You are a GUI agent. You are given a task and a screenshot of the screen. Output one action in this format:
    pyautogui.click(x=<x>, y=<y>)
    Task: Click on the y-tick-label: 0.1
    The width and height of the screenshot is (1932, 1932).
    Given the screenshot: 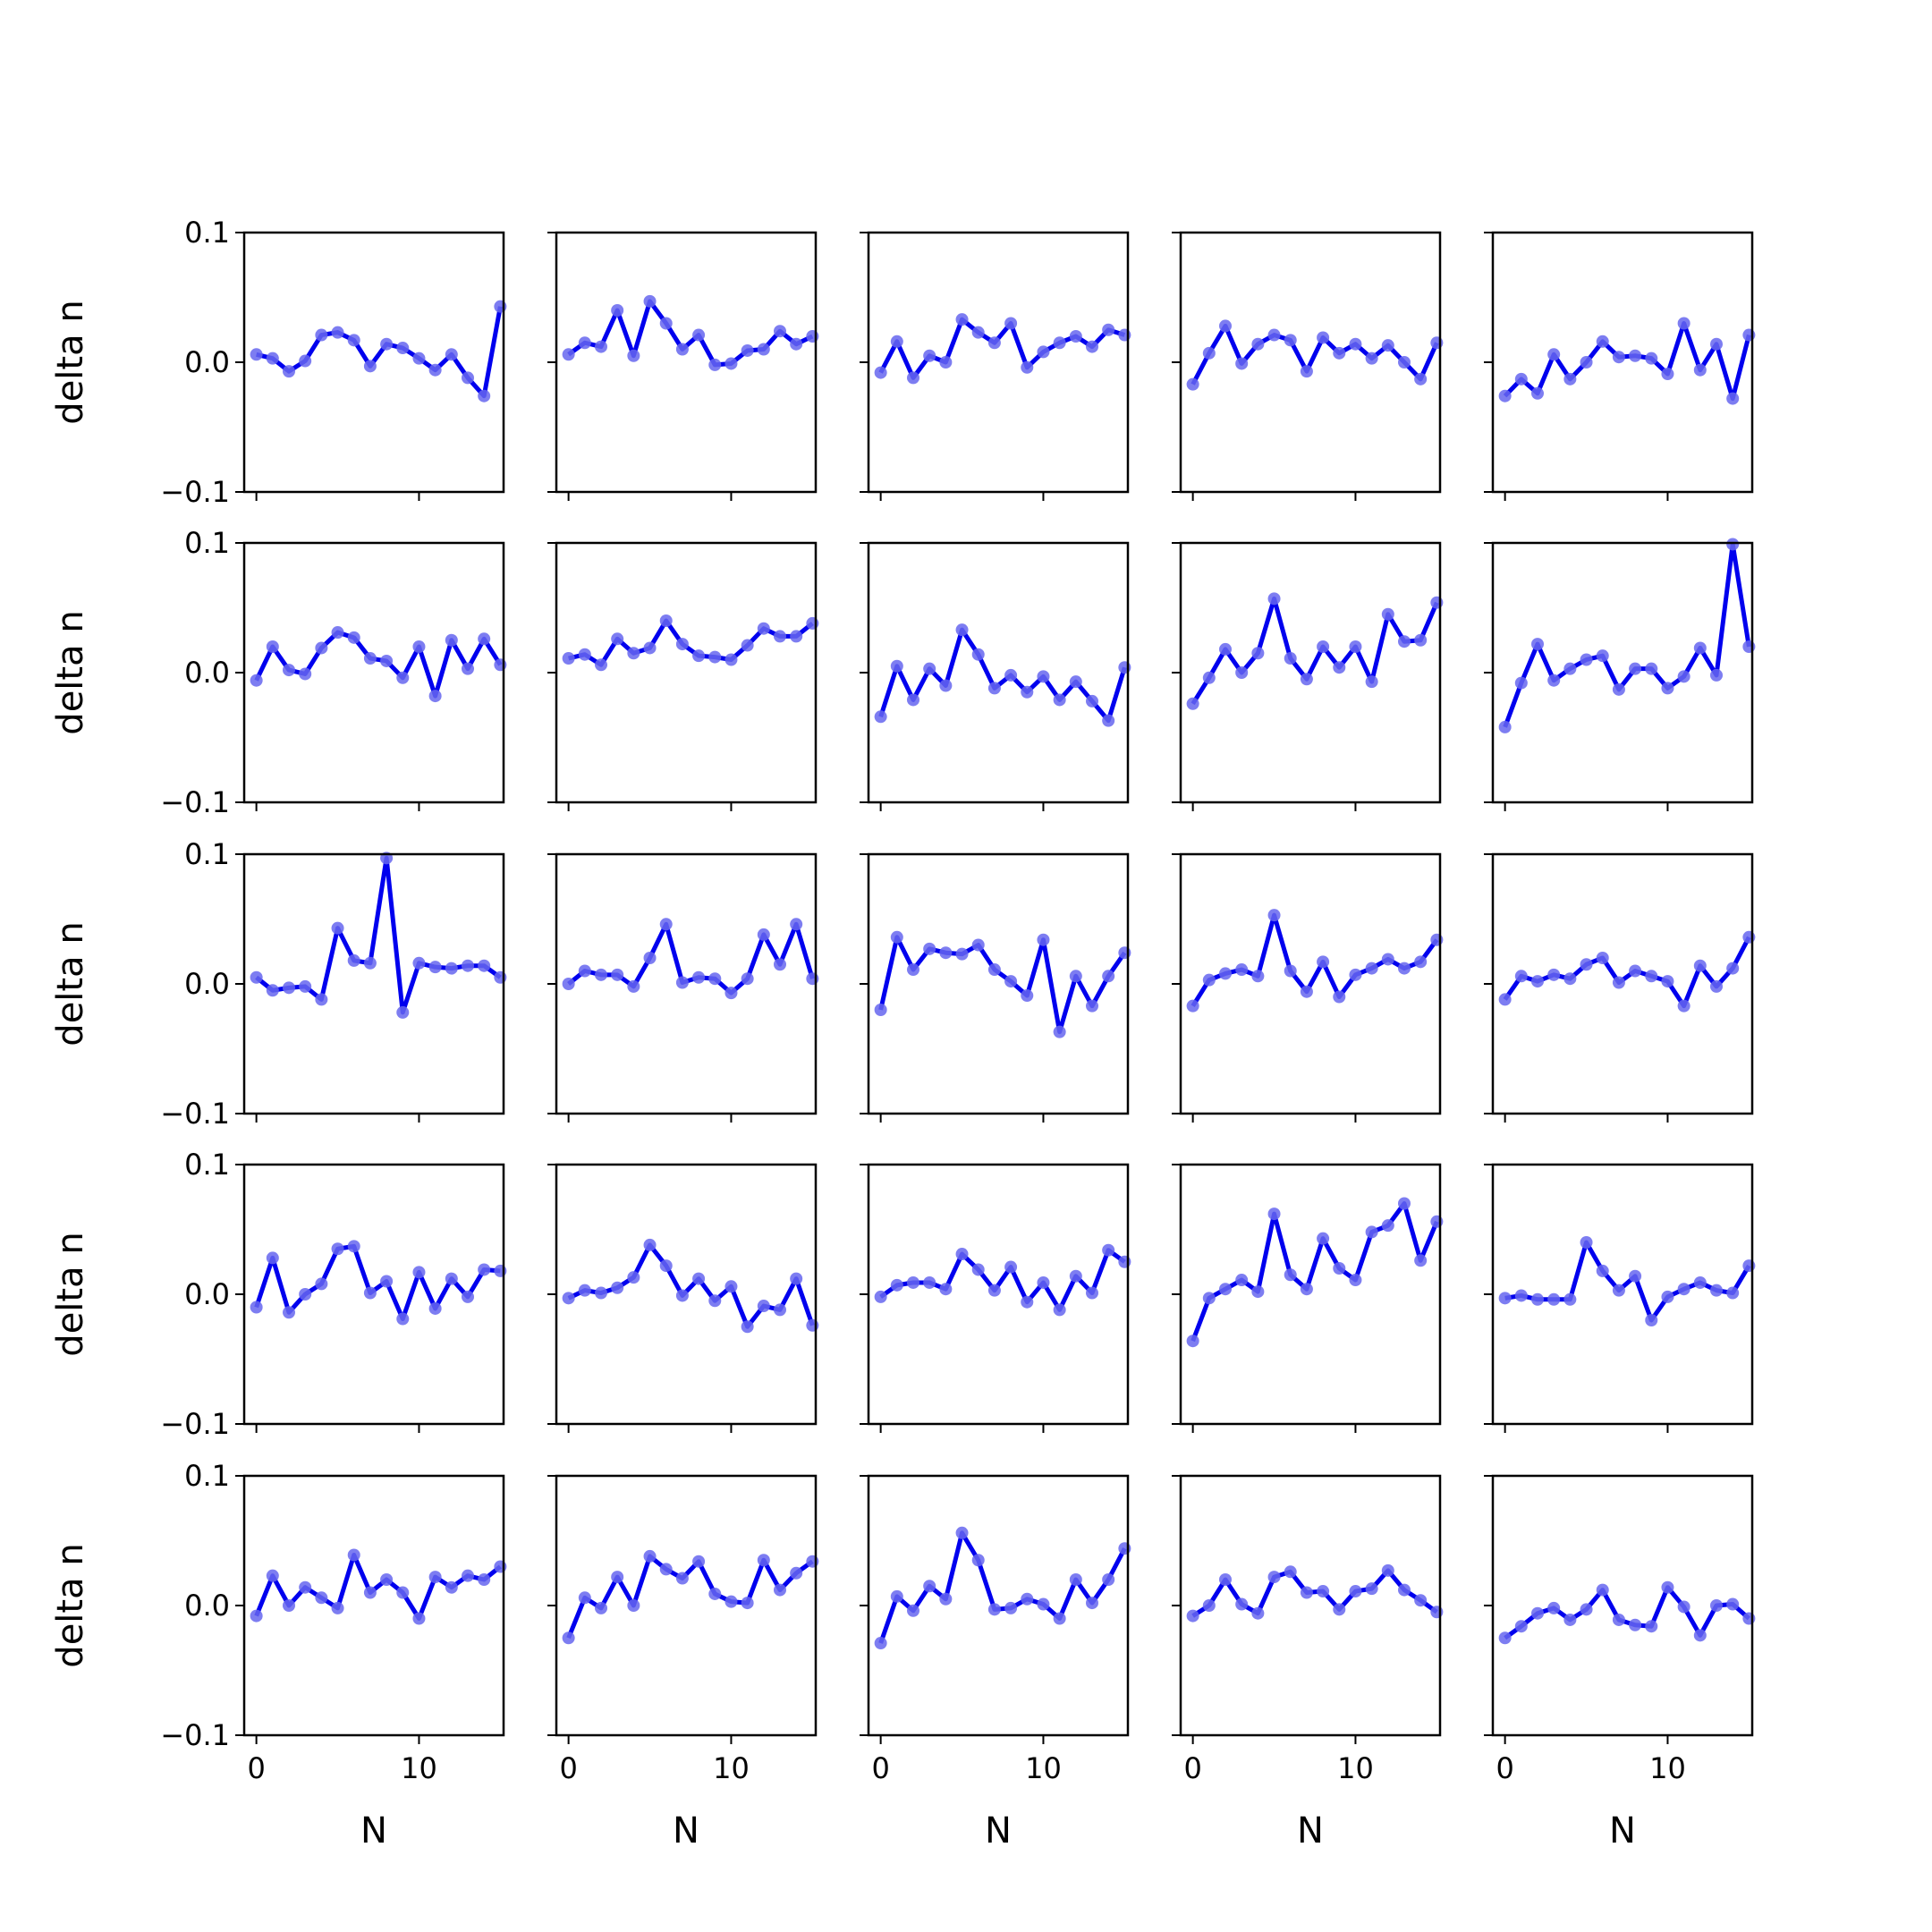 What is the action you would take?
    pyautogui.click(x=207, y=543)
    